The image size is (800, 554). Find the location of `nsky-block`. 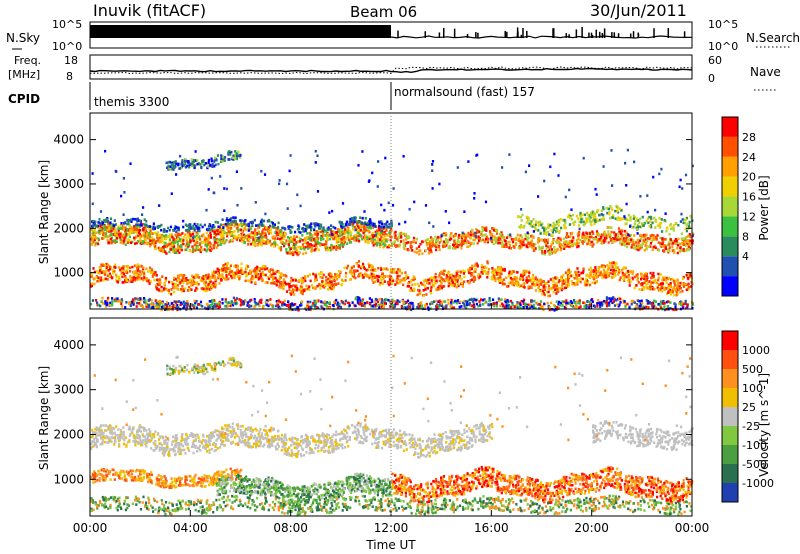

nsky-block is located at coordinates (240, 31).